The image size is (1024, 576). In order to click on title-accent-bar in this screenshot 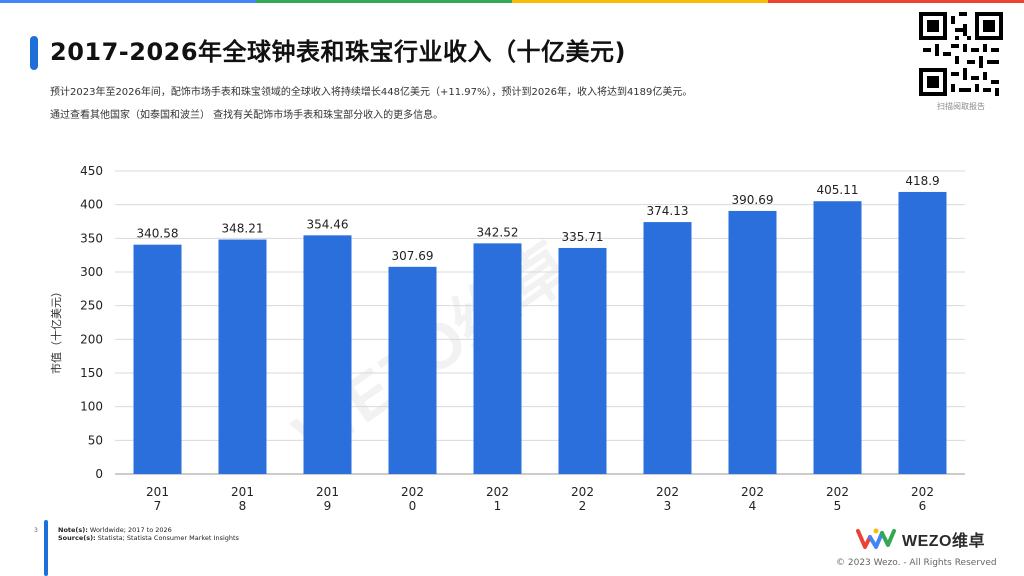, I will do `click(34, 53)`.